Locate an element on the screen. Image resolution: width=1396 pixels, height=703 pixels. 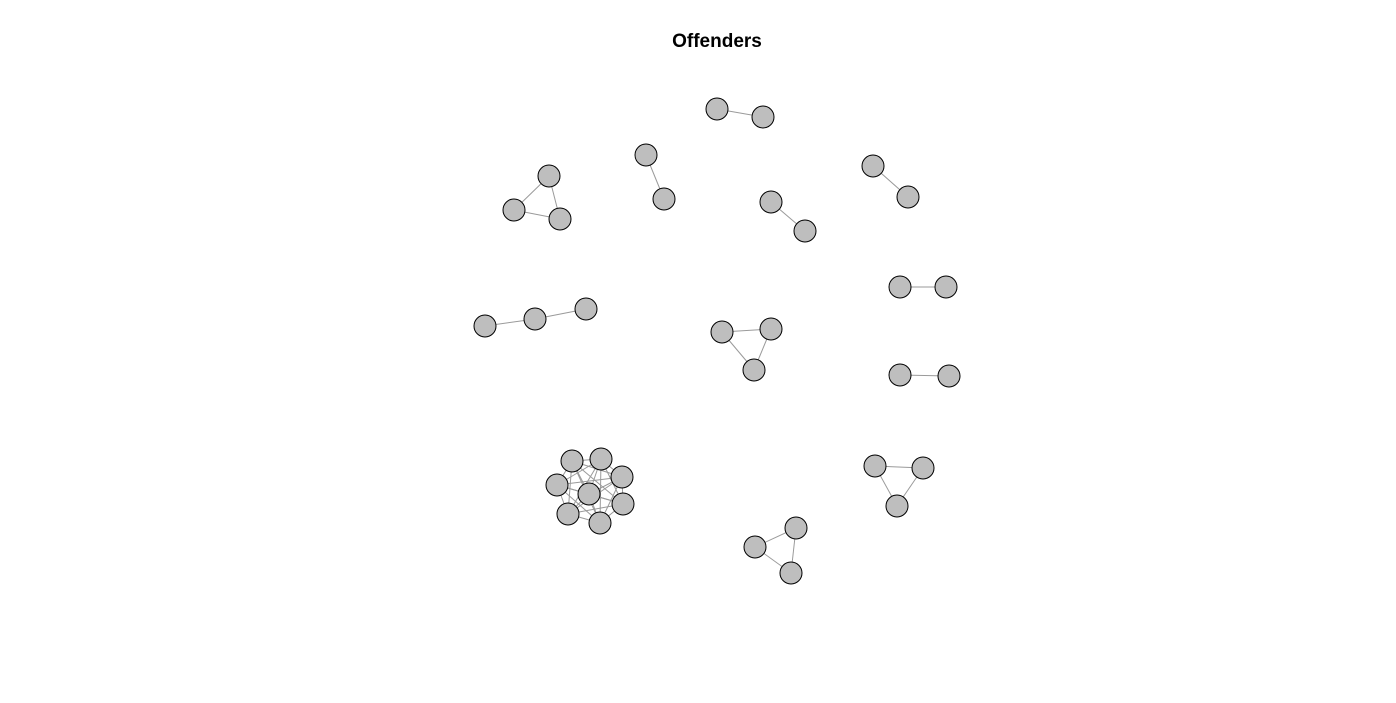
plot-title: Offenders is located at coordinates (717, 41).